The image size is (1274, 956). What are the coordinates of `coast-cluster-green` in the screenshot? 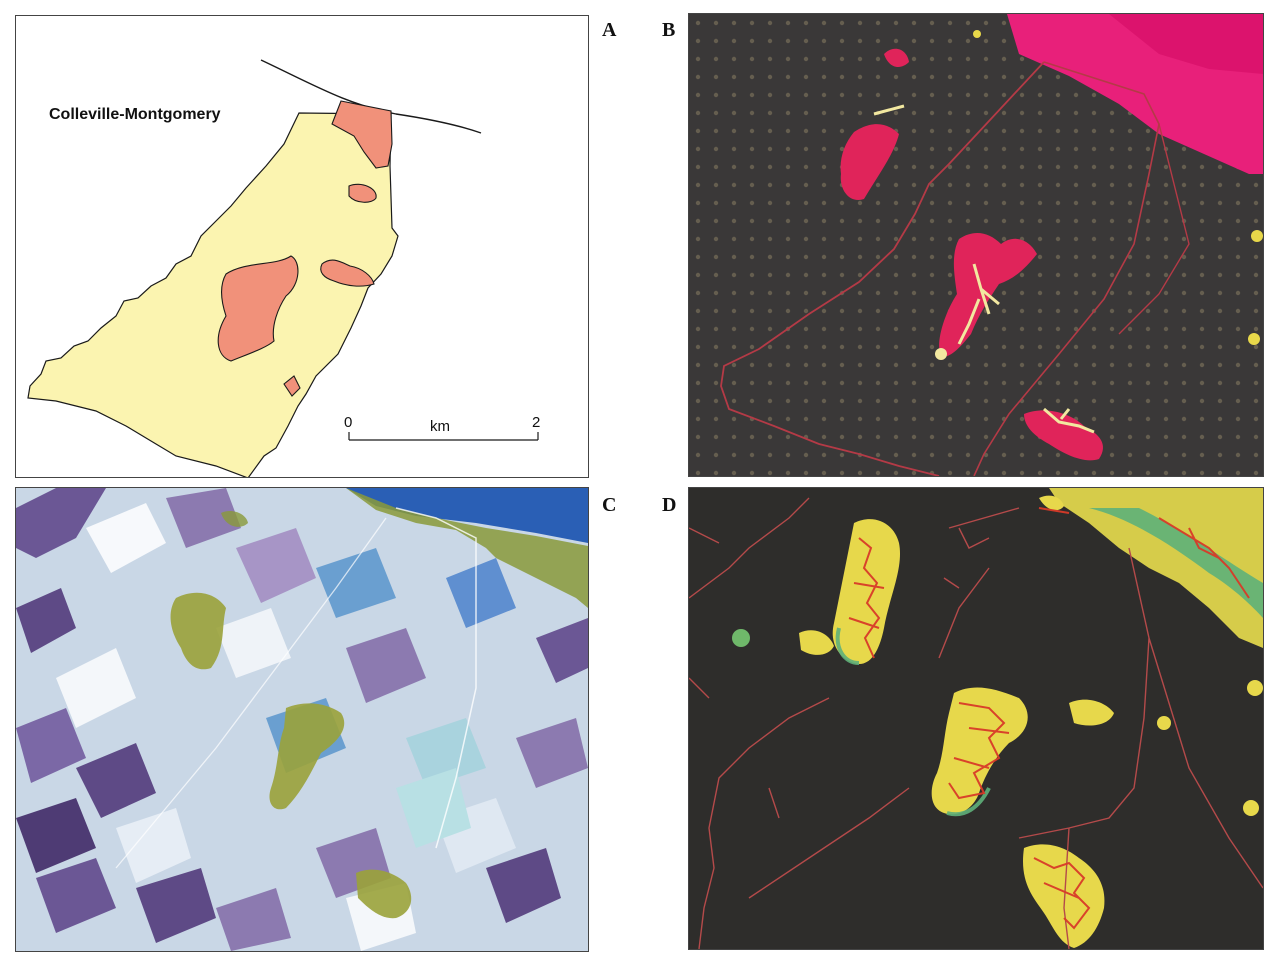 It's located at (1176, 563).